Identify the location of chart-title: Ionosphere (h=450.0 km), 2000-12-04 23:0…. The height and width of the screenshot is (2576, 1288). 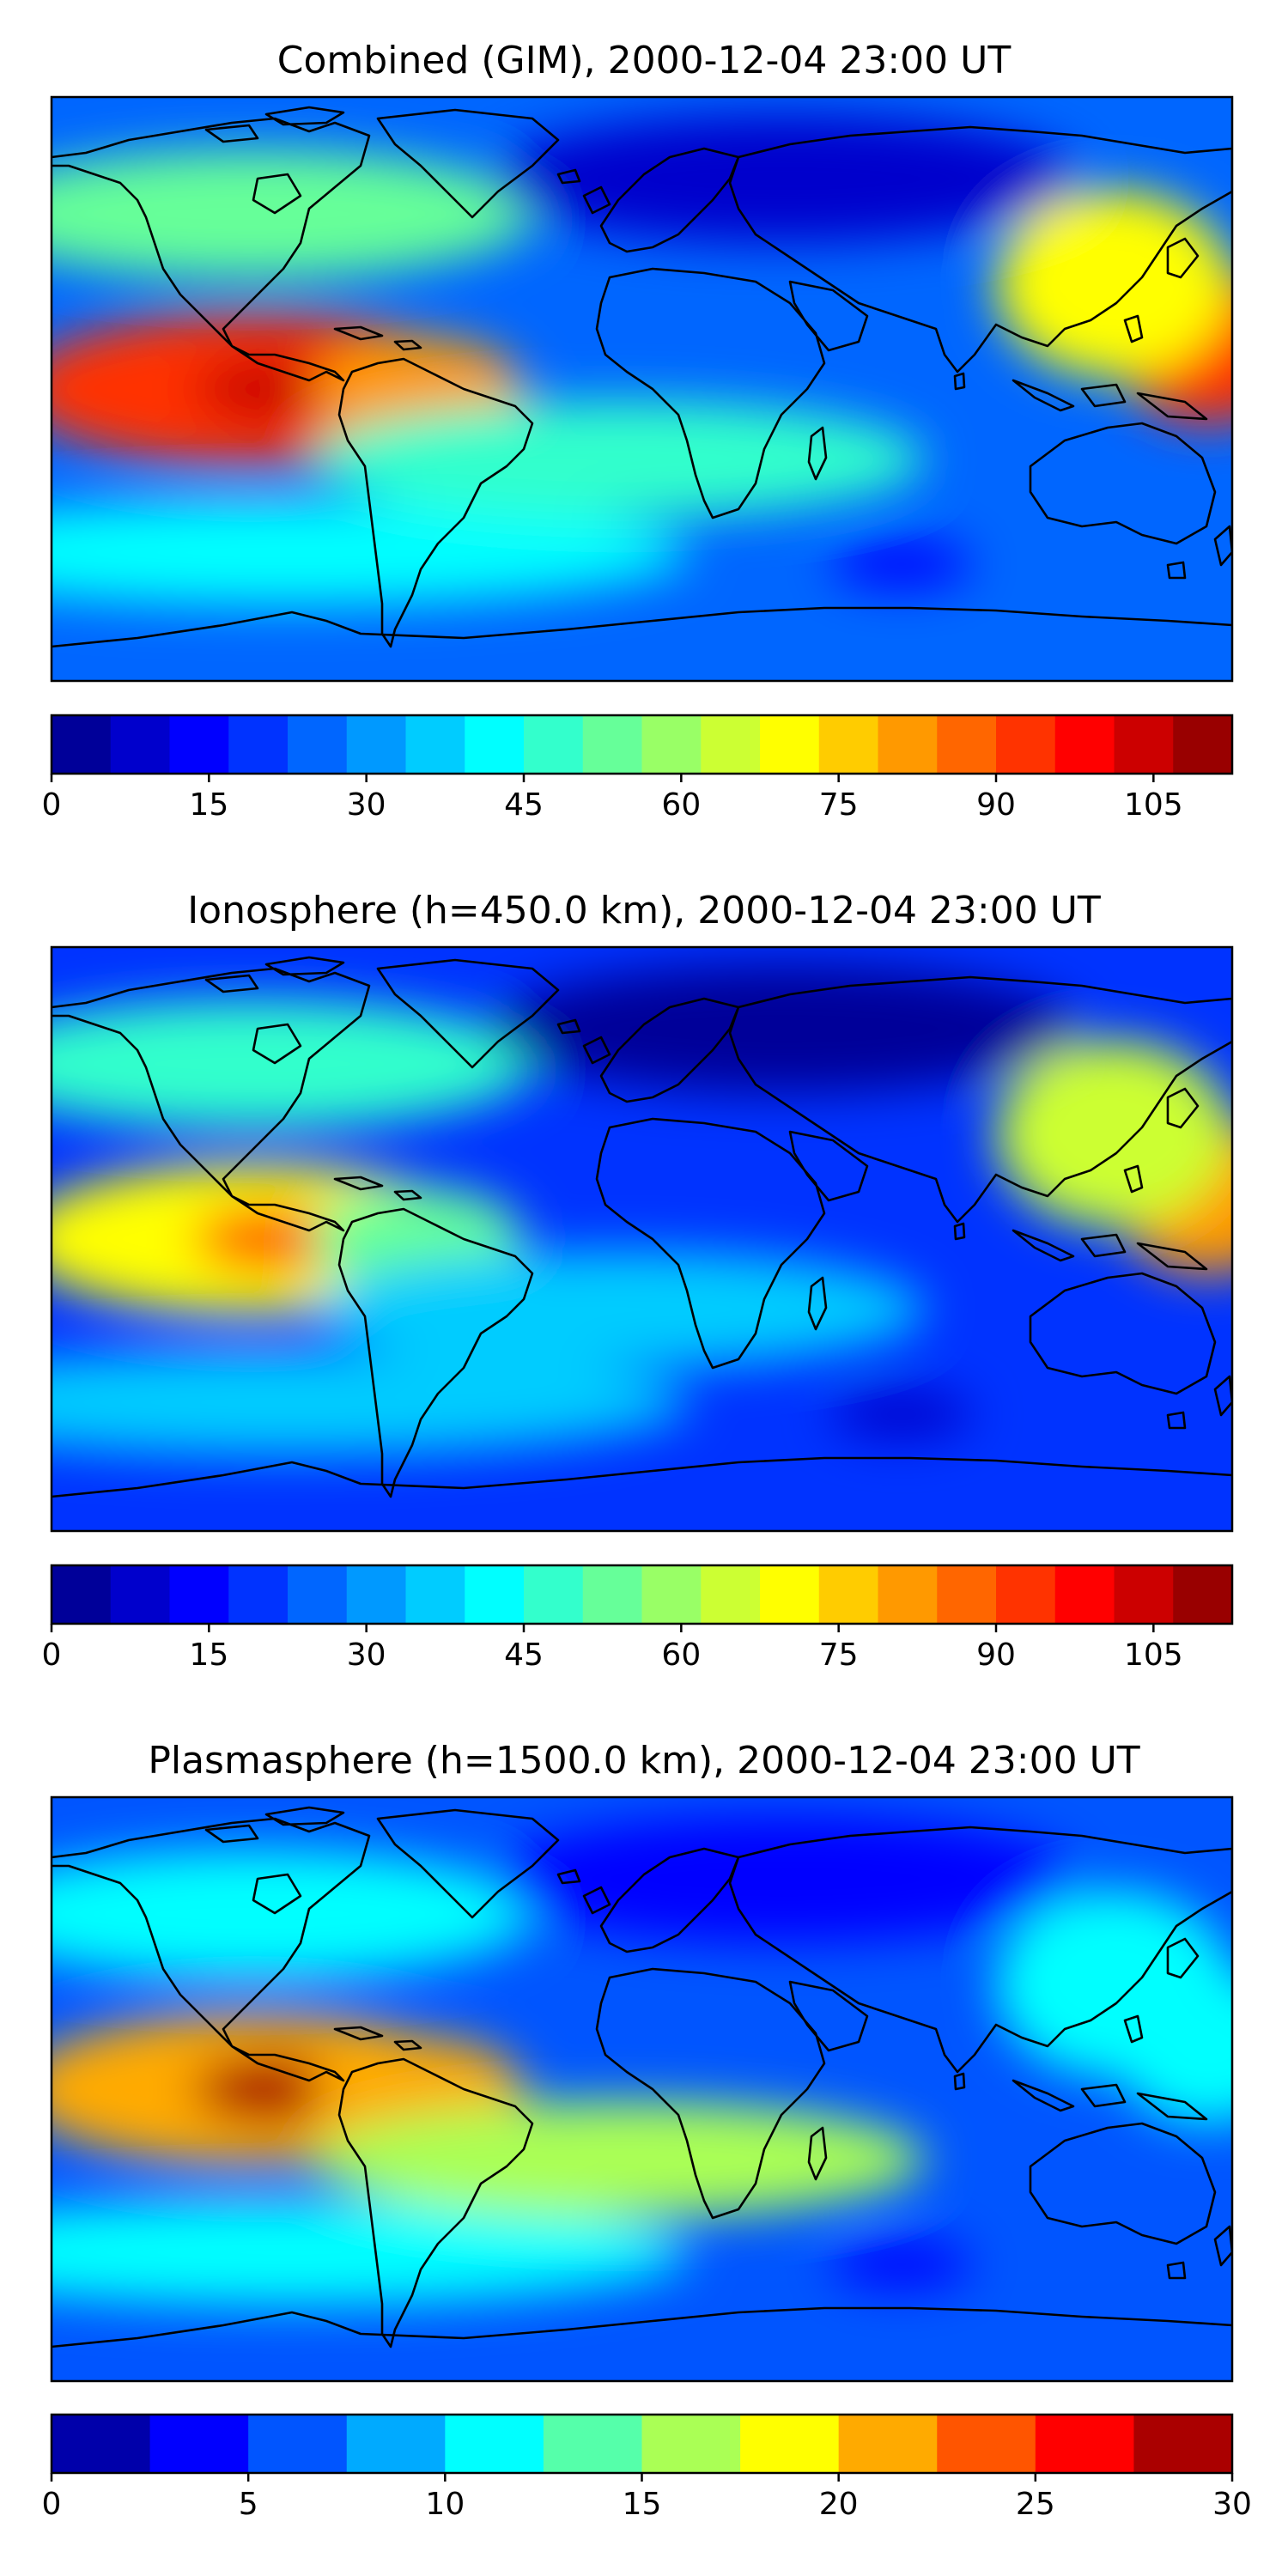
(644, 911).